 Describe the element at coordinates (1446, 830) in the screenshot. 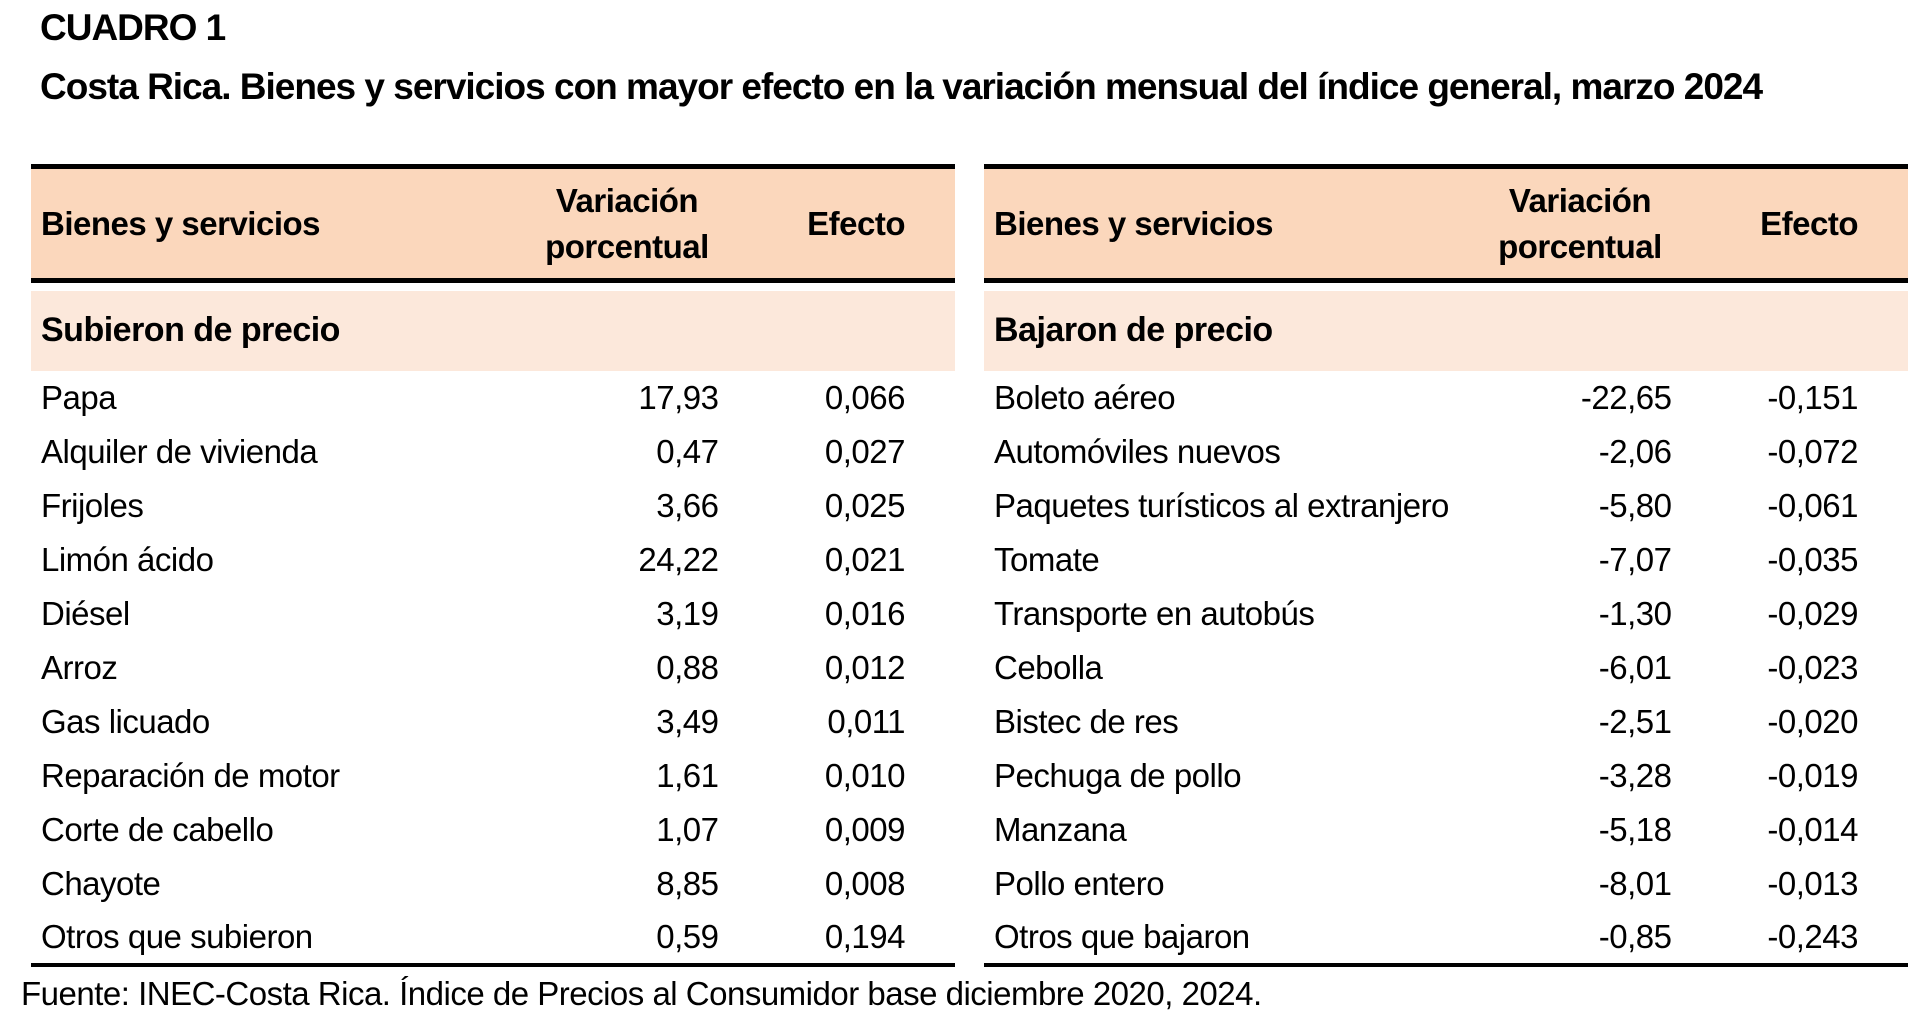

I see `table-row: Manzana -5,18 -0,014` at that location.